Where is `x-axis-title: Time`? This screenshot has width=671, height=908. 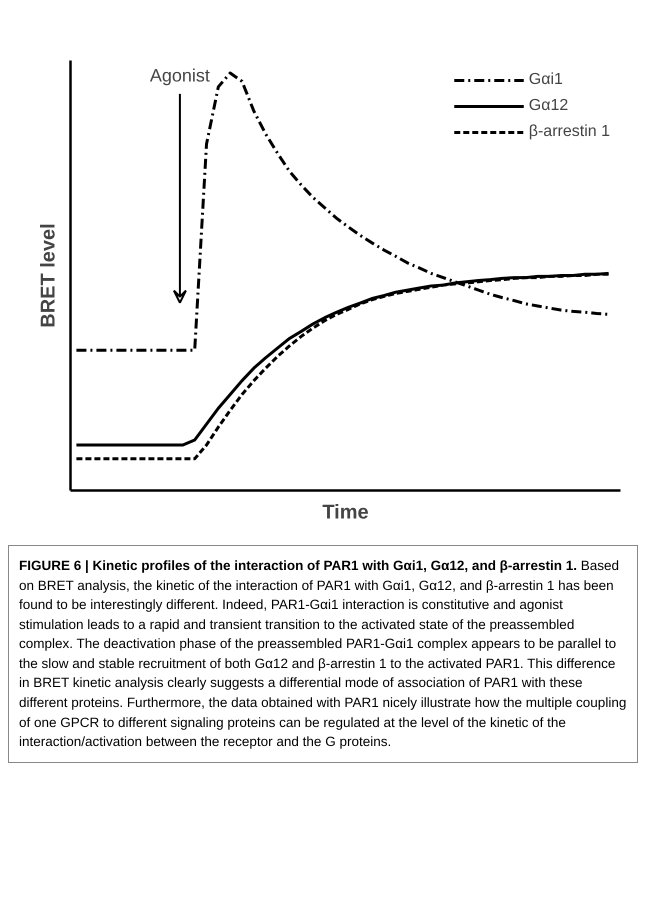 x-axis-title: Time is located at coordinates (345, 513).